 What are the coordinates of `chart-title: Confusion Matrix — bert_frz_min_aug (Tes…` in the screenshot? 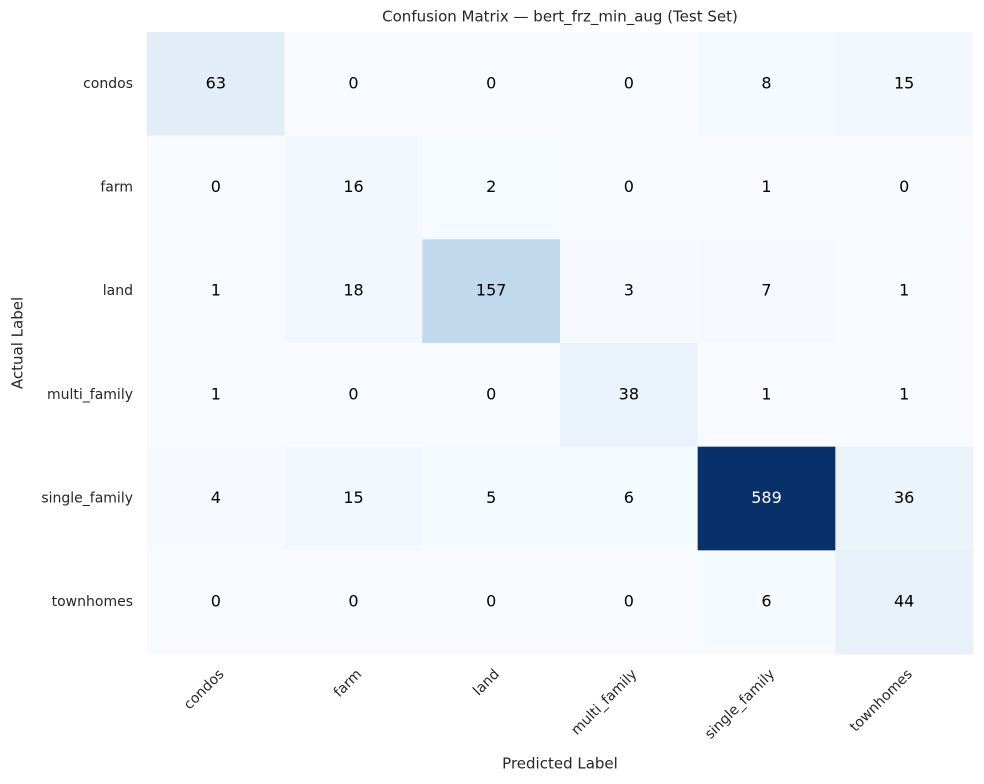 It's located at (560, 17).